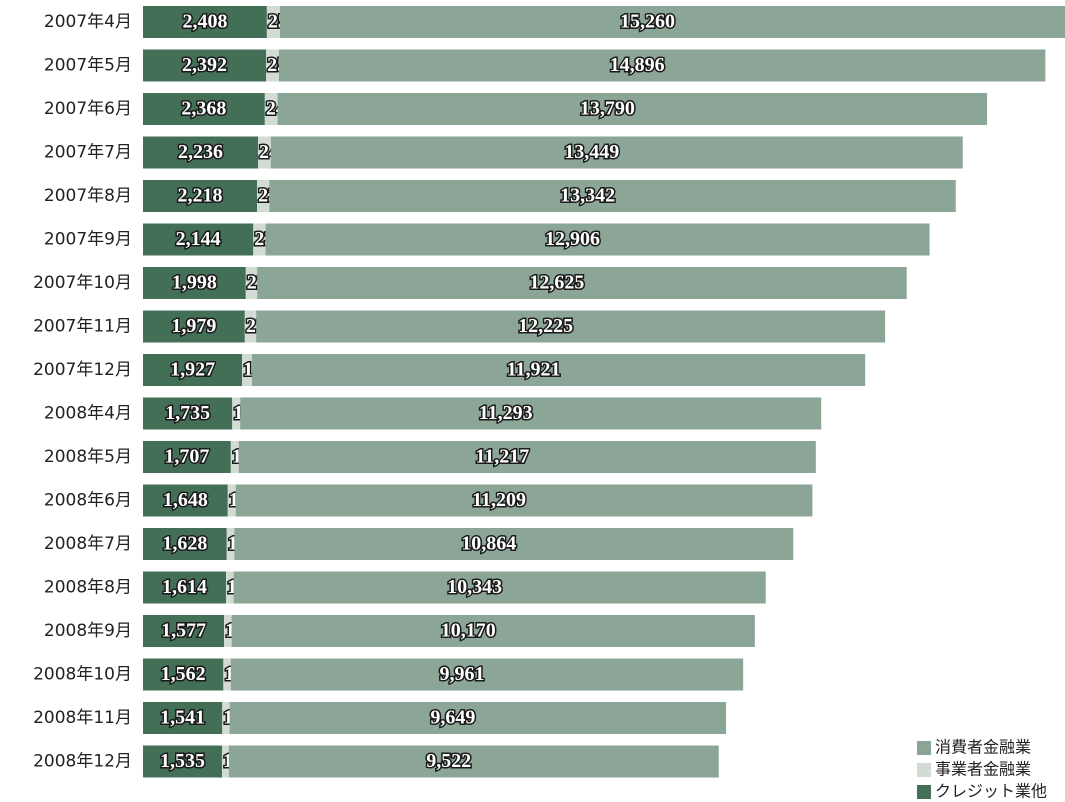  Describe the element at coordinates (474, 587) in the screenshot. I see `value-label: 10,343` at that location.